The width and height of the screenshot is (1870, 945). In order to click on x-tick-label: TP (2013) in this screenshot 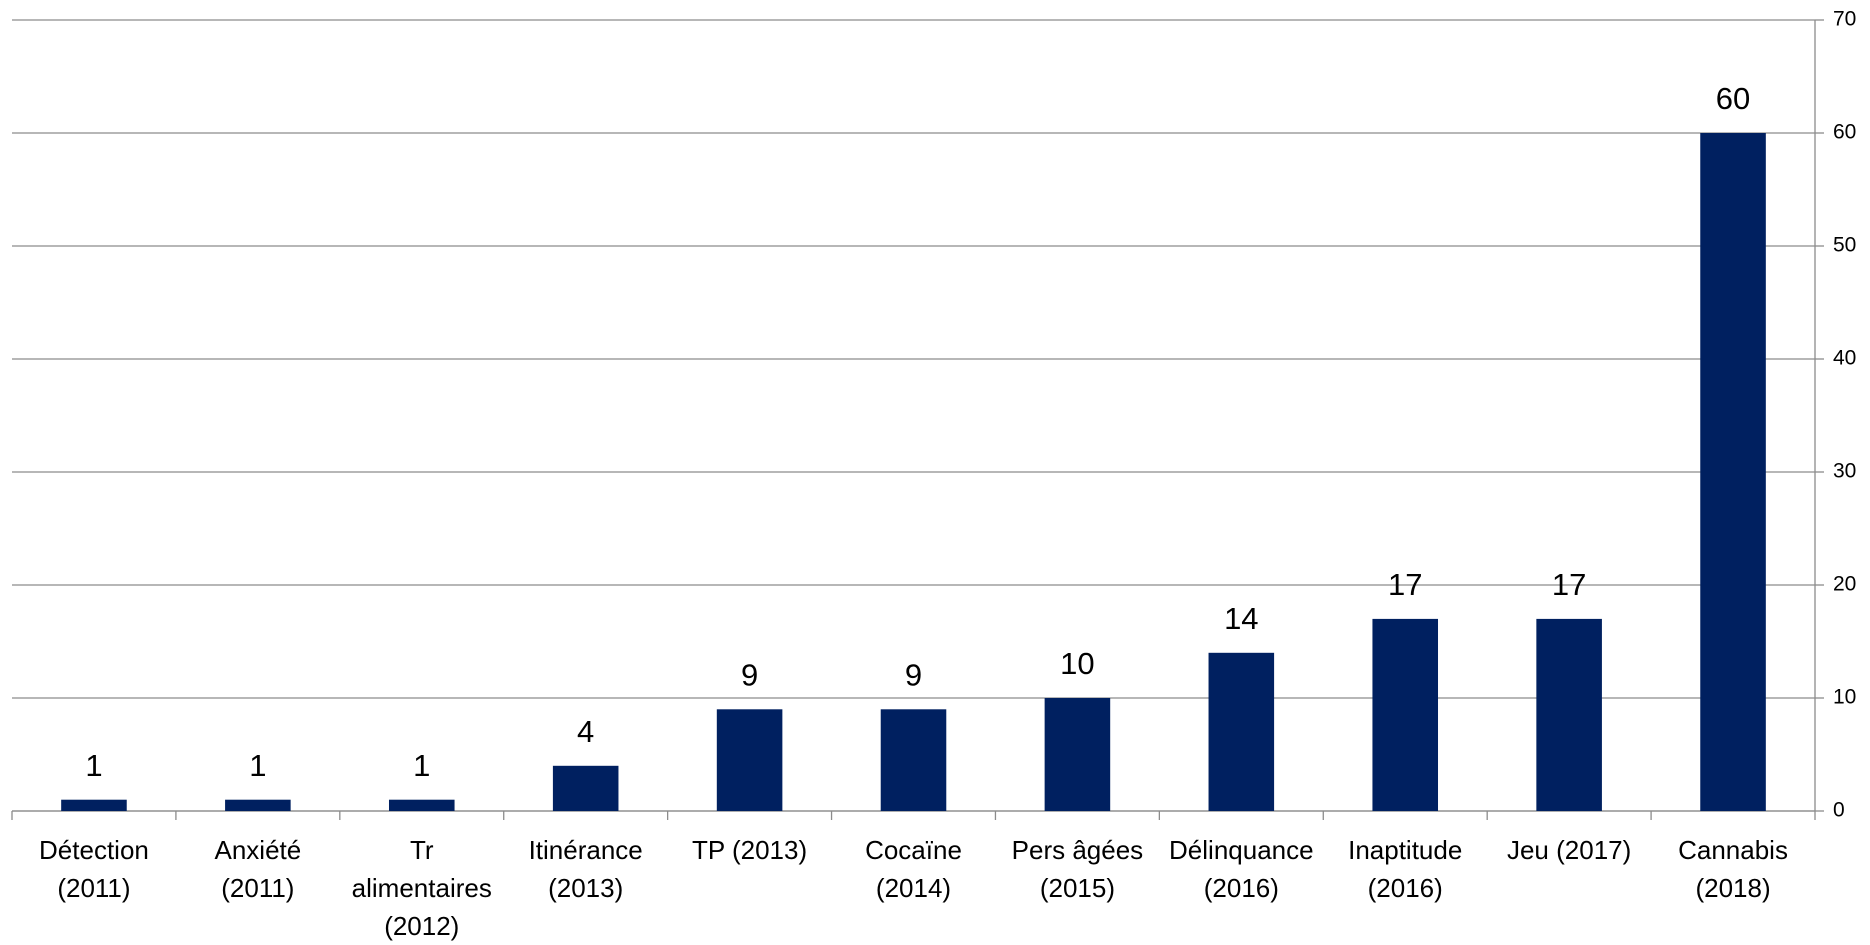, I will do `click(750, 850)`.